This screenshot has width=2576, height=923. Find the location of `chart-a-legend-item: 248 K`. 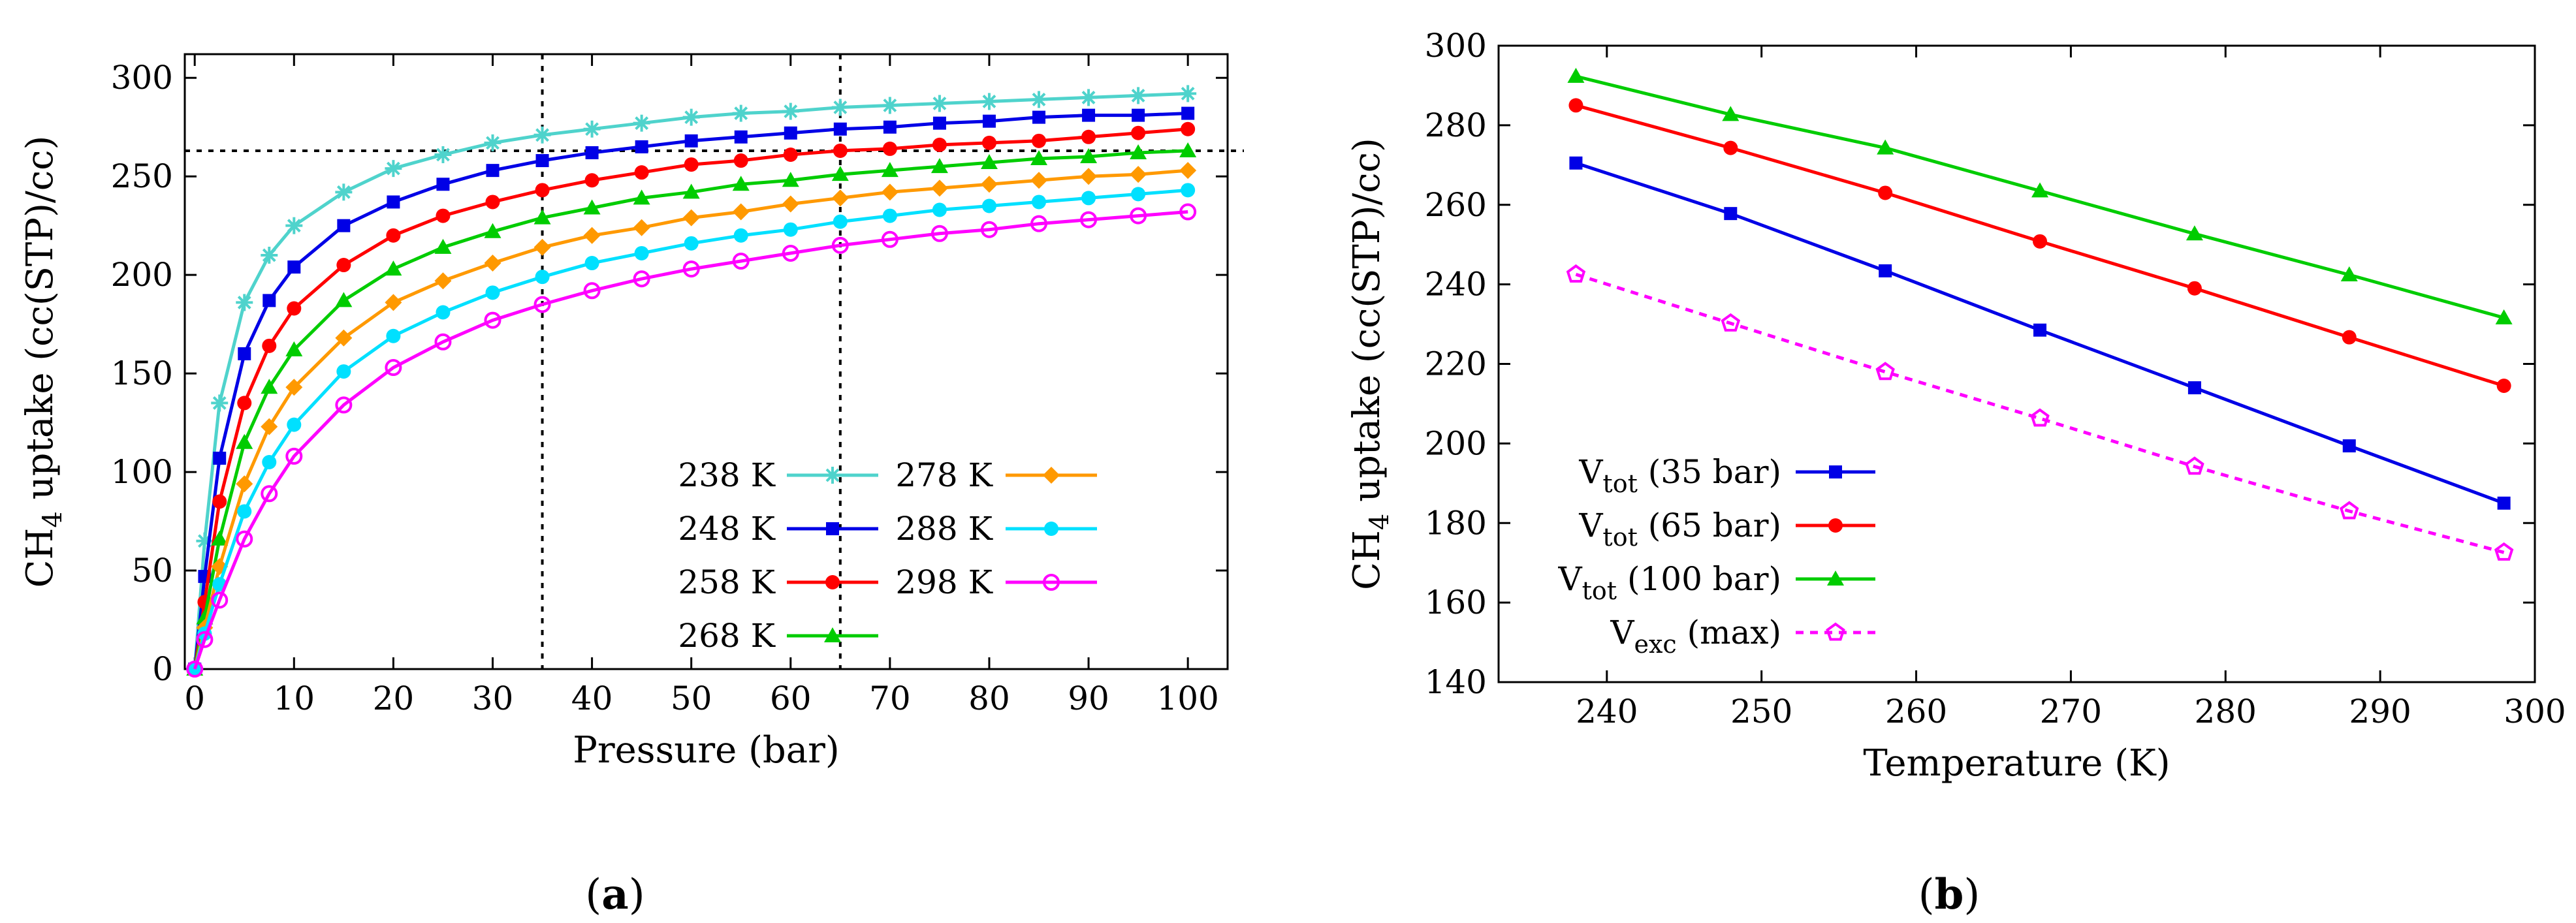

chart-a-legend-item: 248 K is located at coordinates (778, 529).